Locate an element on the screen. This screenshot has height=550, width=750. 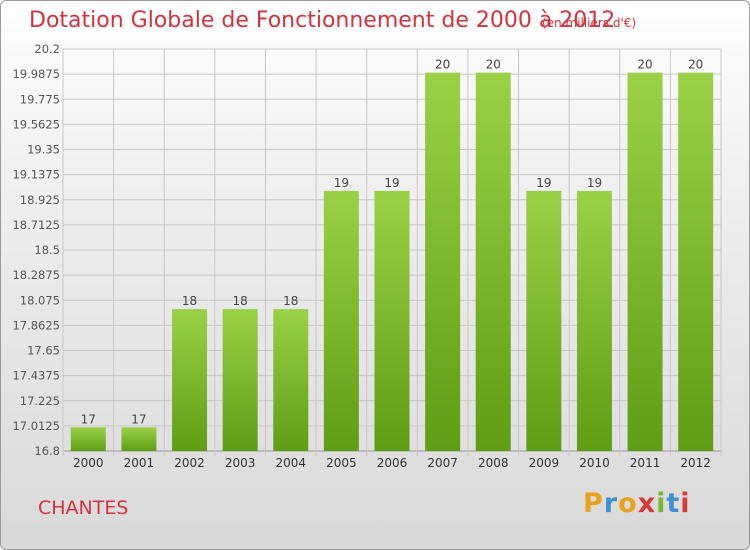
x-tick-label: 2005 is located at coordinates (341, 463).